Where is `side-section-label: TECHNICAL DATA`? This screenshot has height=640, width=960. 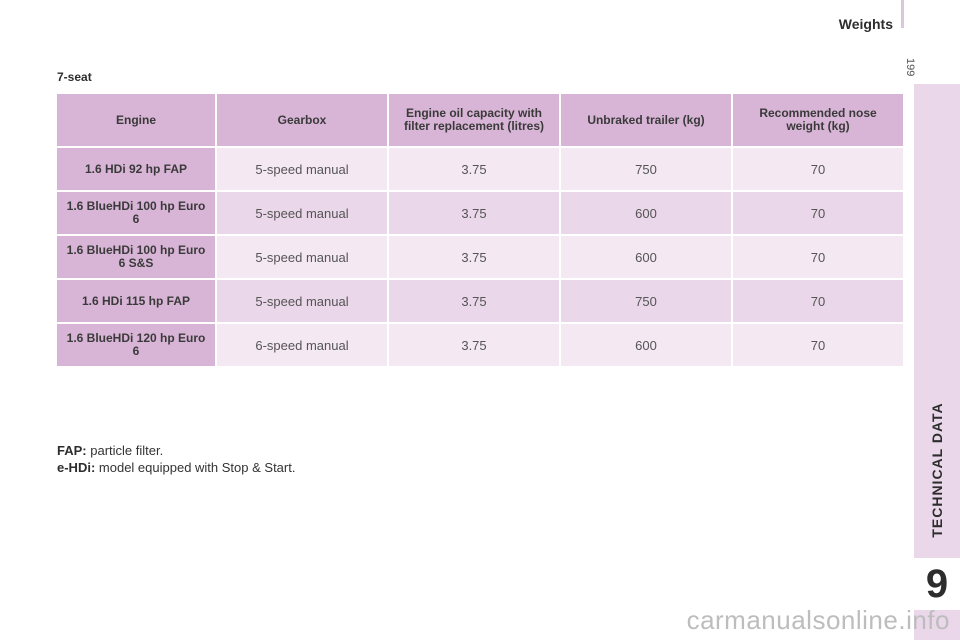
side-section-label: TECHNICAL DATA is located at coordinates (937, 470).